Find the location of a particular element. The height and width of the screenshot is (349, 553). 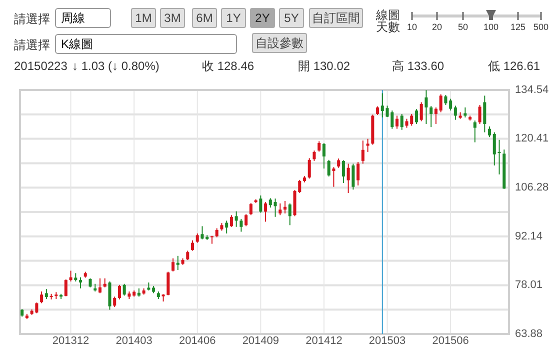

y-tick-label: 63.88 is located at coordinates (529, 334).